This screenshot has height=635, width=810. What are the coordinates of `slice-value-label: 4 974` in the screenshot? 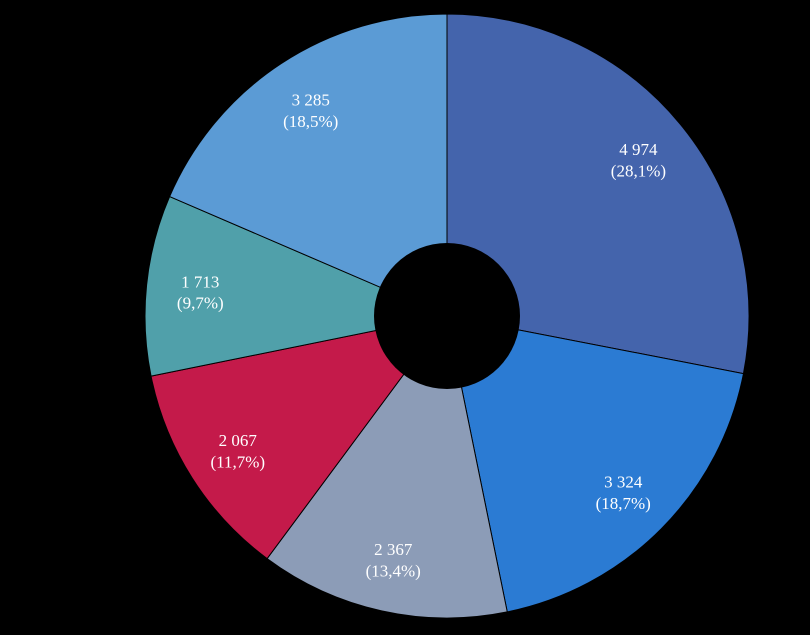 It's located at (638, 149).